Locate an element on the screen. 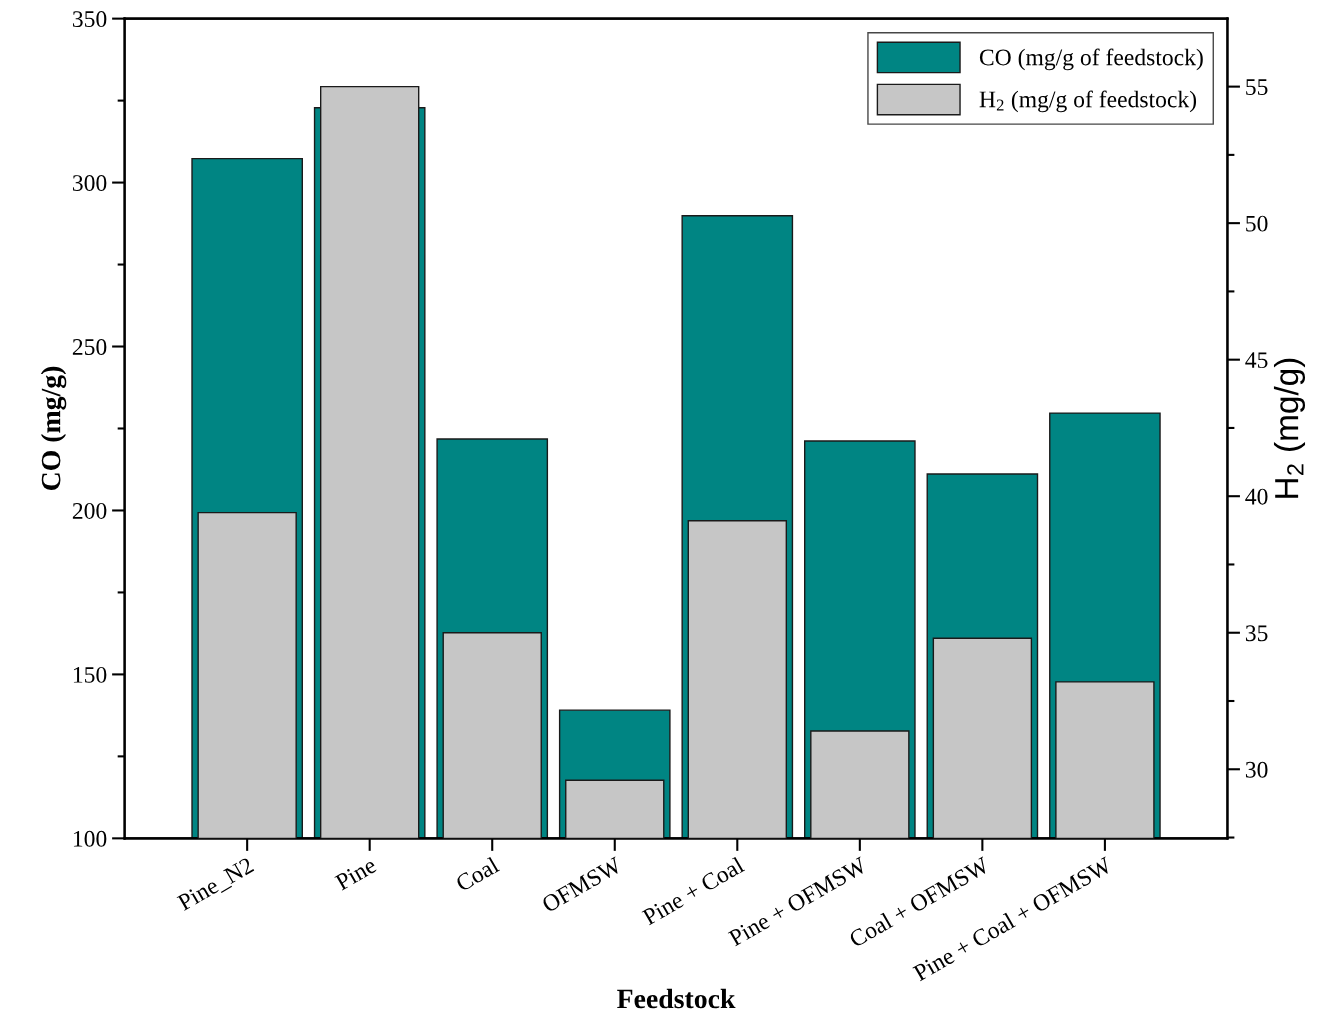 The width and height of the screenshot is (1340, 1035). y2-tick-label: 45 is located at coordinates (1256, 360).